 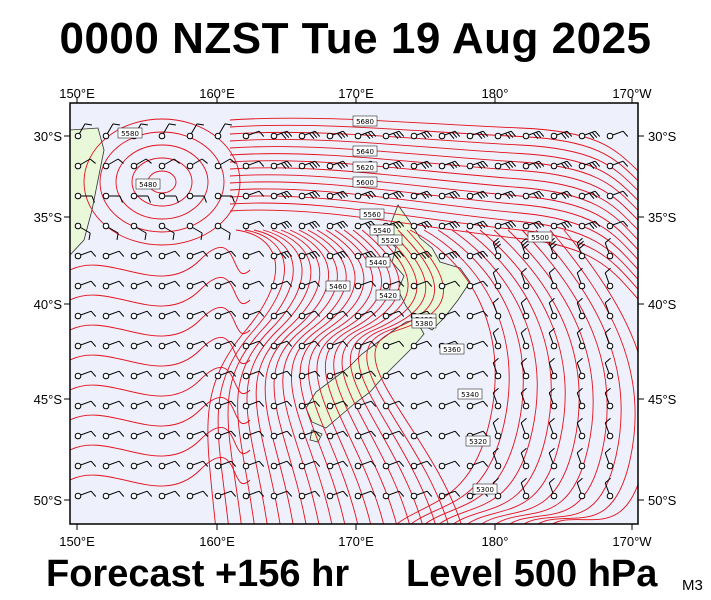 I want to click on contour-label: 5540, so click(x=382, y=230).